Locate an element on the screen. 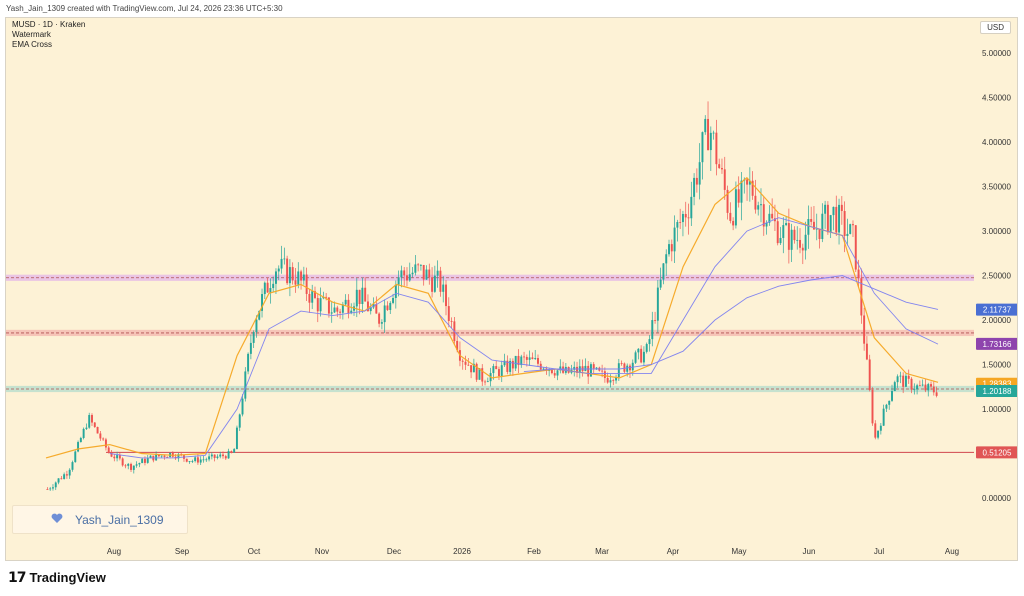 This screenshot has width=1024, height=596. x-tick-label: Jun is located at coordinates (809, 551).